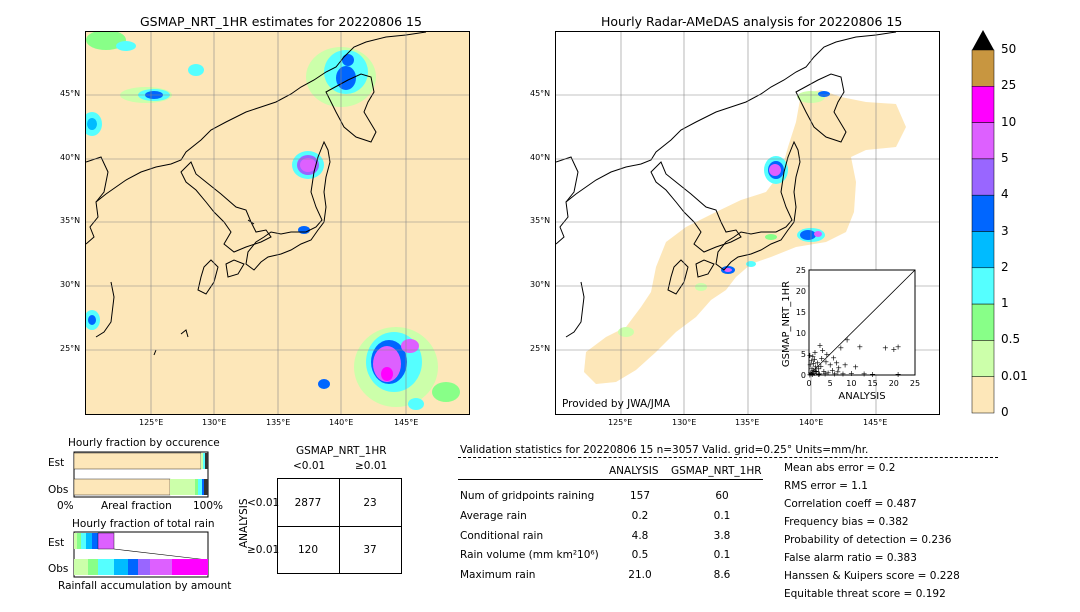 This screenshot has height=612, width=1080. What do you see at coordinates (640, 496) in the screenshot?
I see `stat-analysis-gridpoints: 157` at bounding box center [640, 496].